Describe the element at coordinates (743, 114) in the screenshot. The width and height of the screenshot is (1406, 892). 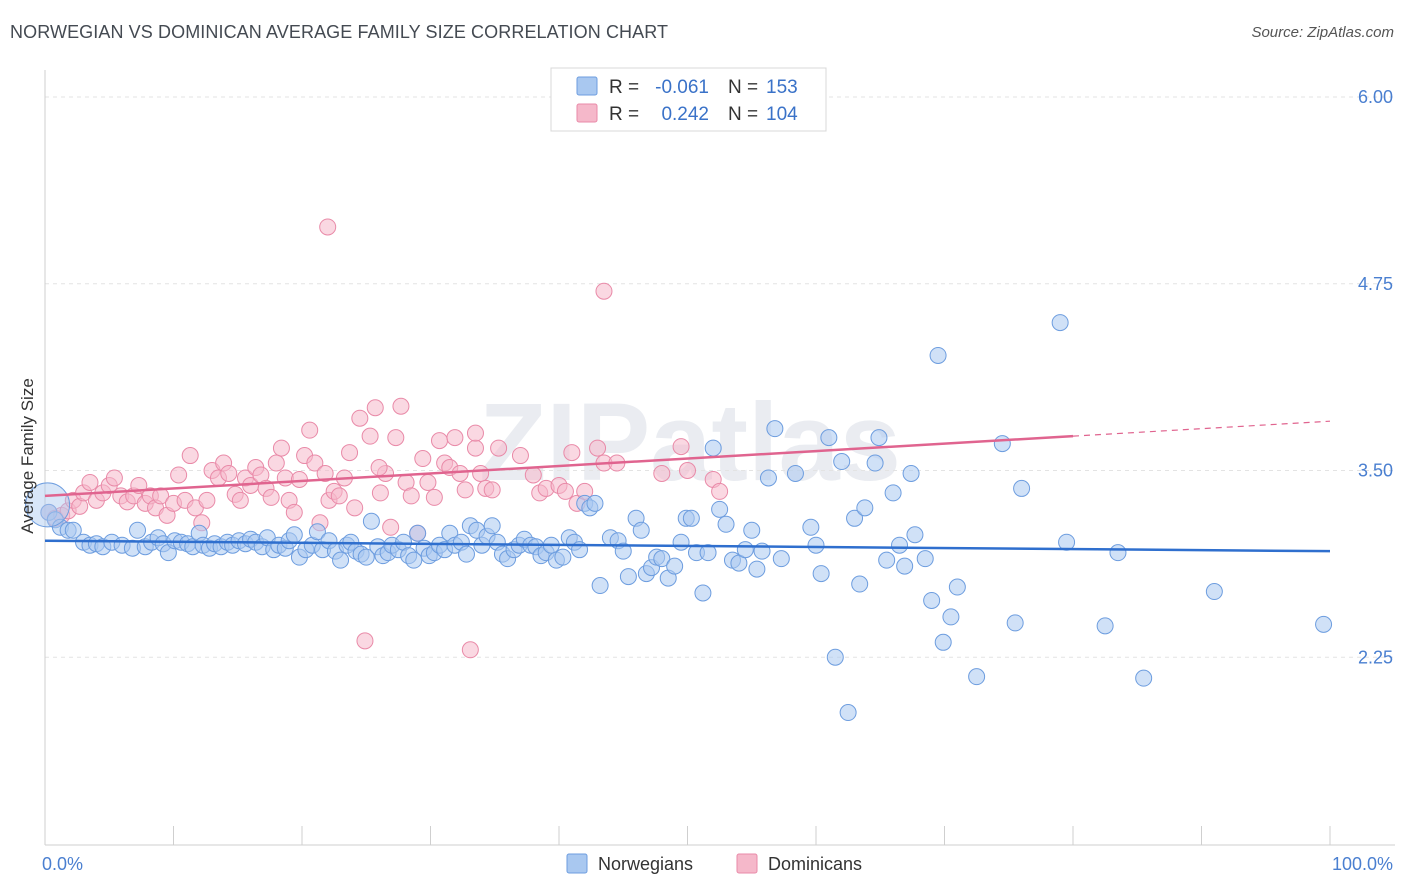
I see `stat-n-label-2: N =` at that location.